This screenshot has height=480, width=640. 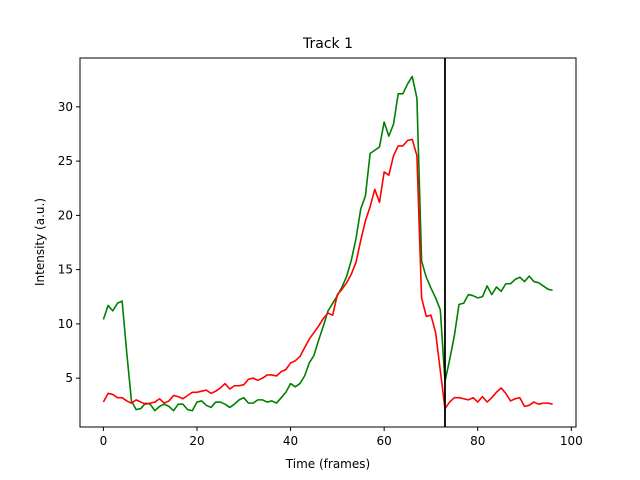 I want to click on y-tick-label: 20, so click(x=65, y=215).